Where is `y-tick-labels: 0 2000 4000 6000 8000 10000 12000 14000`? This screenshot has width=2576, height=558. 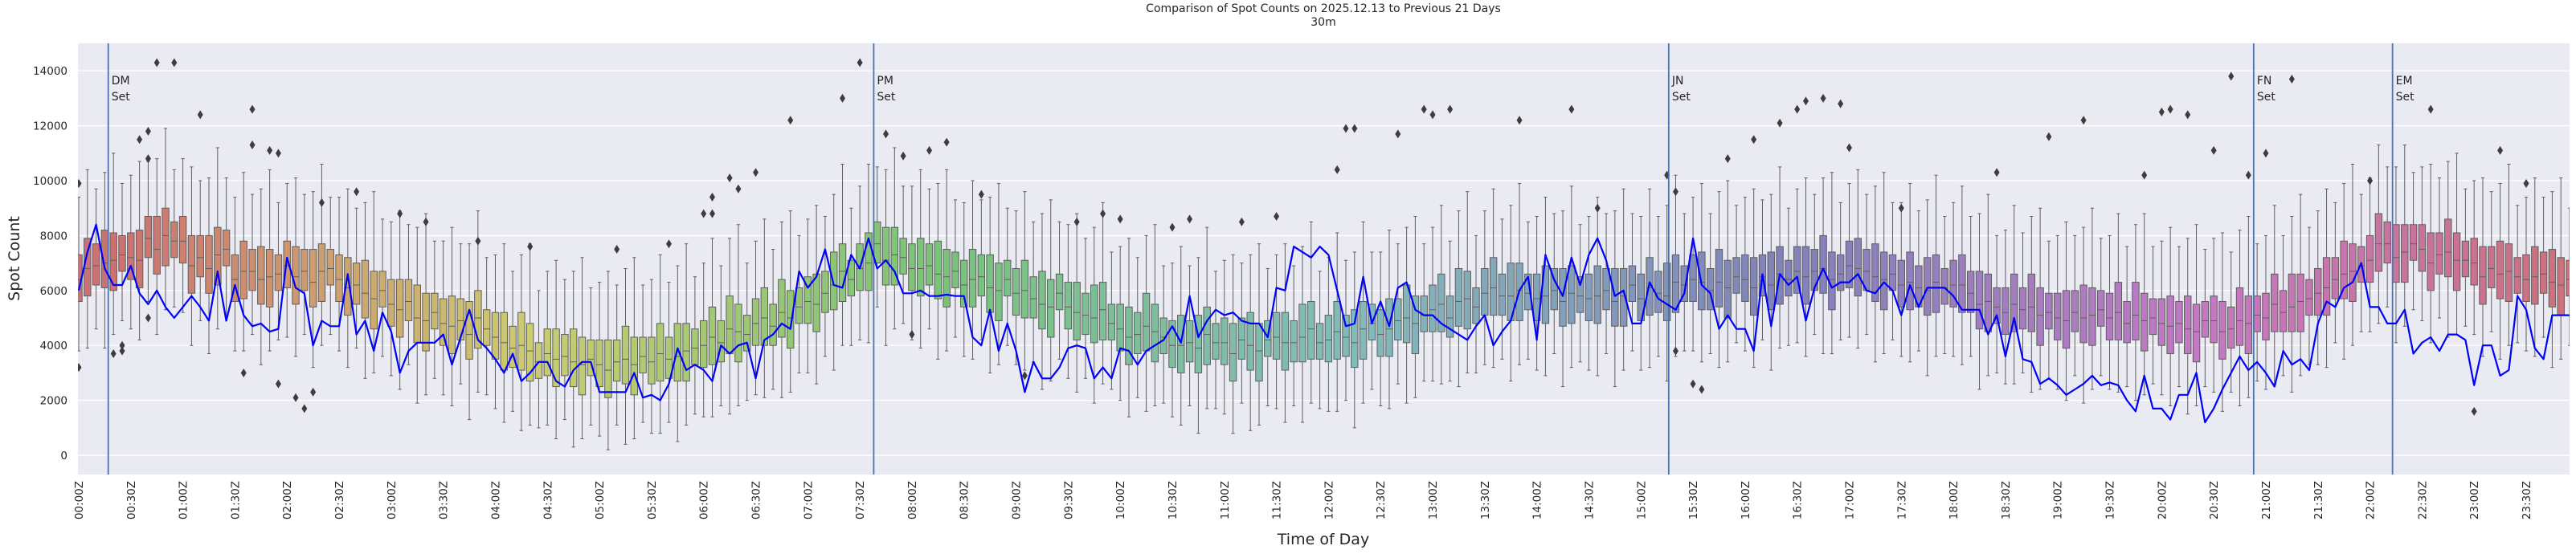
y-tick-labels: 0 2000 4000 6000 8000 10000 12000 14000 is located at coordinates (50, 263).